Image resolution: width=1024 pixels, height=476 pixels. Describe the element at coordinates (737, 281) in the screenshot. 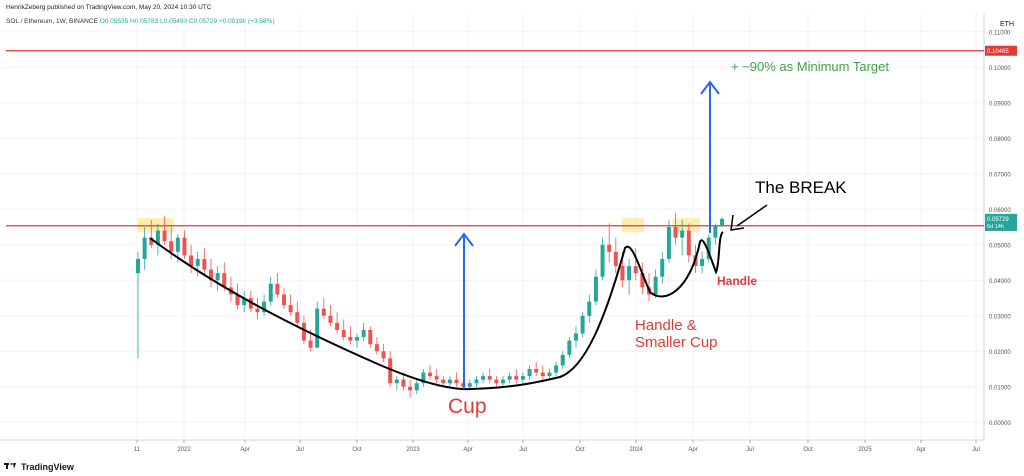

I see `handle-label: Handle` at that location.